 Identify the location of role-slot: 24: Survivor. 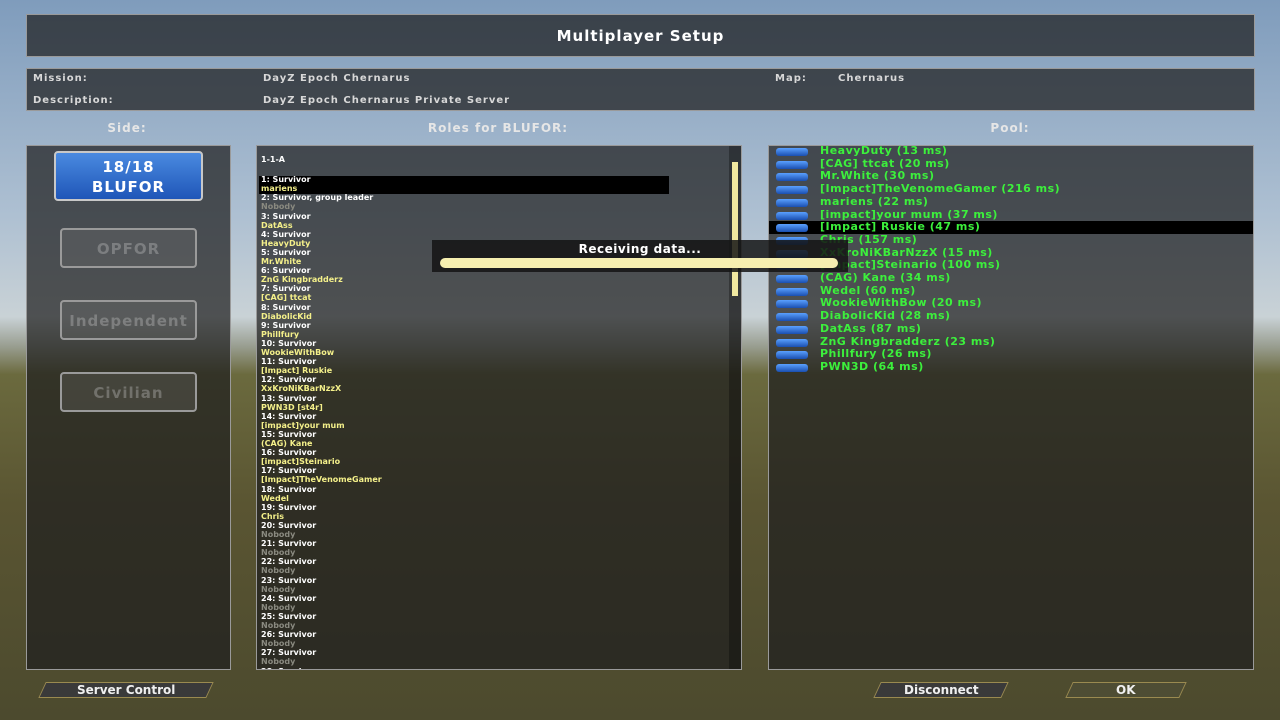
(289, 598).